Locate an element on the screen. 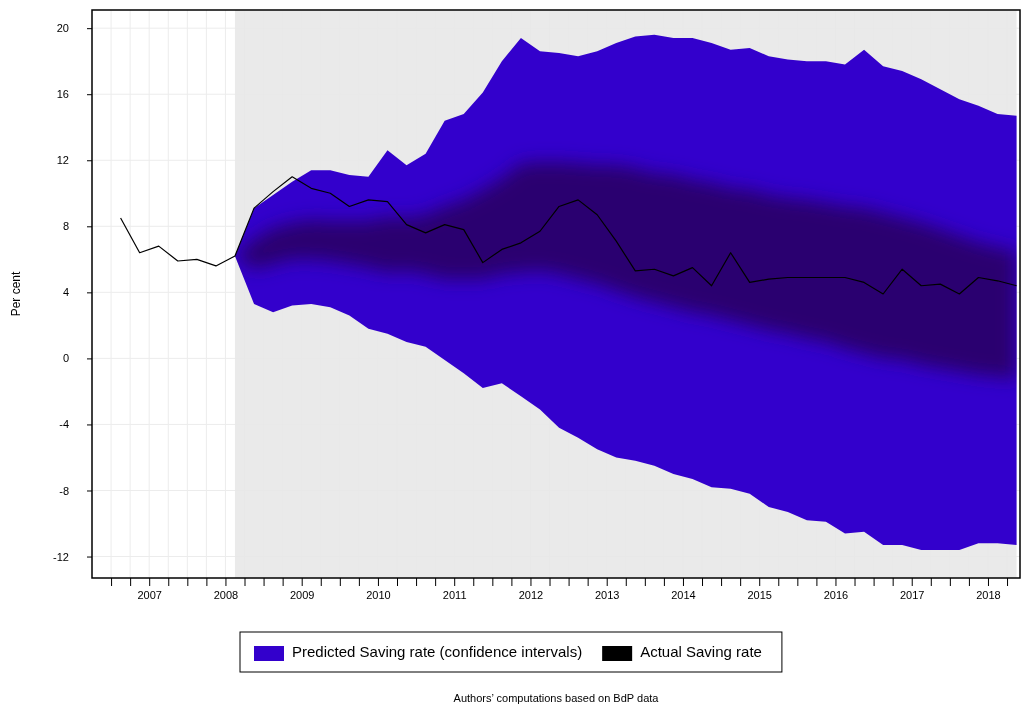 This screenshot has width=1030, height=706. y-tick-label: -4 is located at coordinates (64, 424).